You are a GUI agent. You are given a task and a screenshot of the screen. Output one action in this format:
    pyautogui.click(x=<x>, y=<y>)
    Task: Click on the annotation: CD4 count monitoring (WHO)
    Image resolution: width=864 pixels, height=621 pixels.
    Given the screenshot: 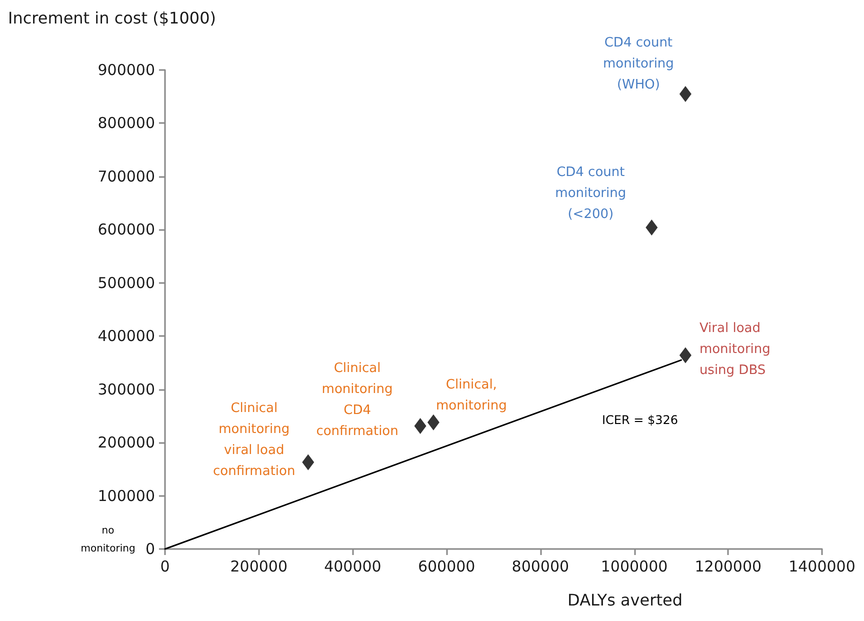 What is the action you would take?
    pyautogui.click(x=638, y=63)
    